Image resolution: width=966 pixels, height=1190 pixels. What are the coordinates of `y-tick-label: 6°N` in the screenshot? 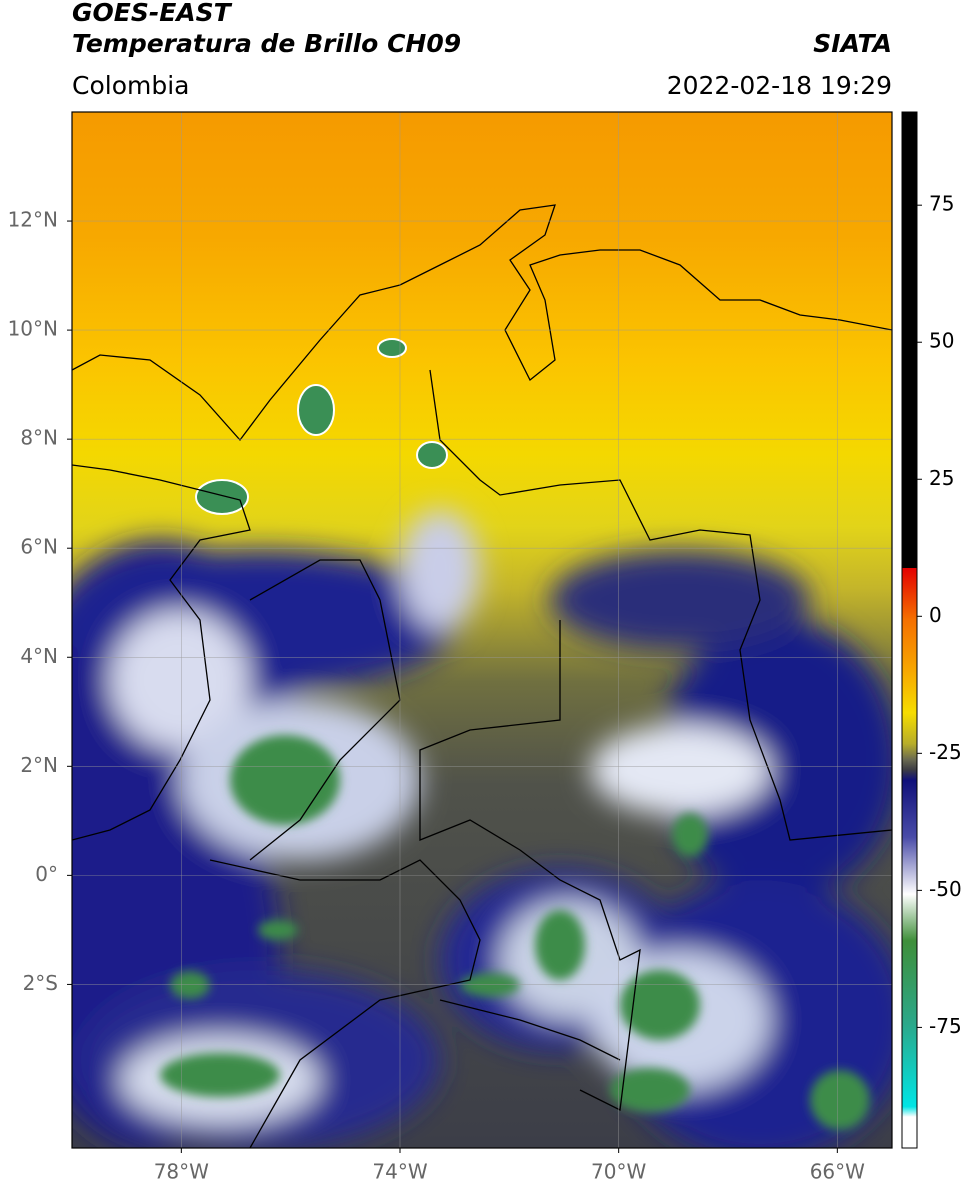 It's located at (39, 547).